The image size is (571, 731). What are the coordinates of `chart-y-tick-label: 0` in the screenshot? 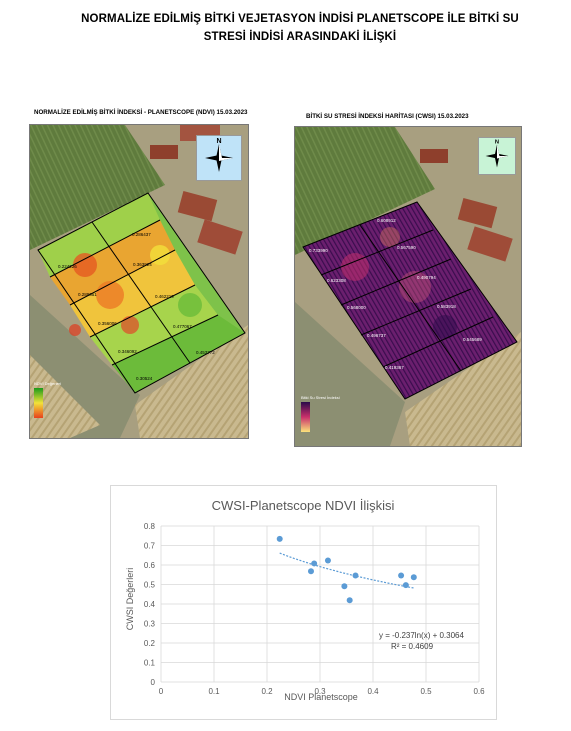 It's located at (153, 682).